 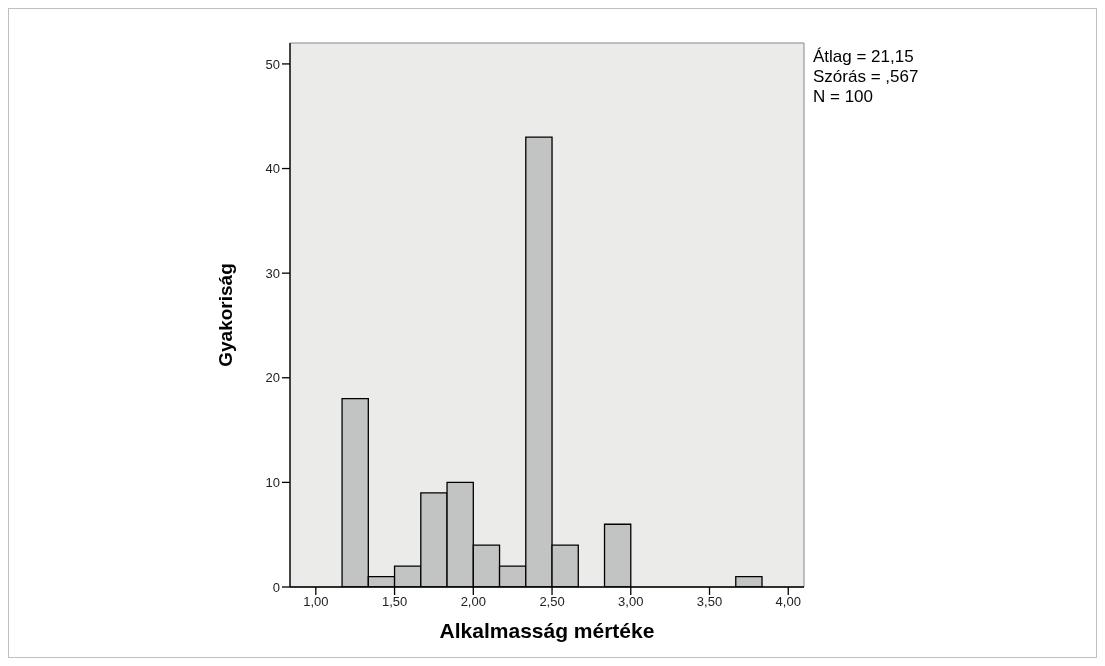 I want to click on y-tick-label: 30, so click(x=272, y=273).